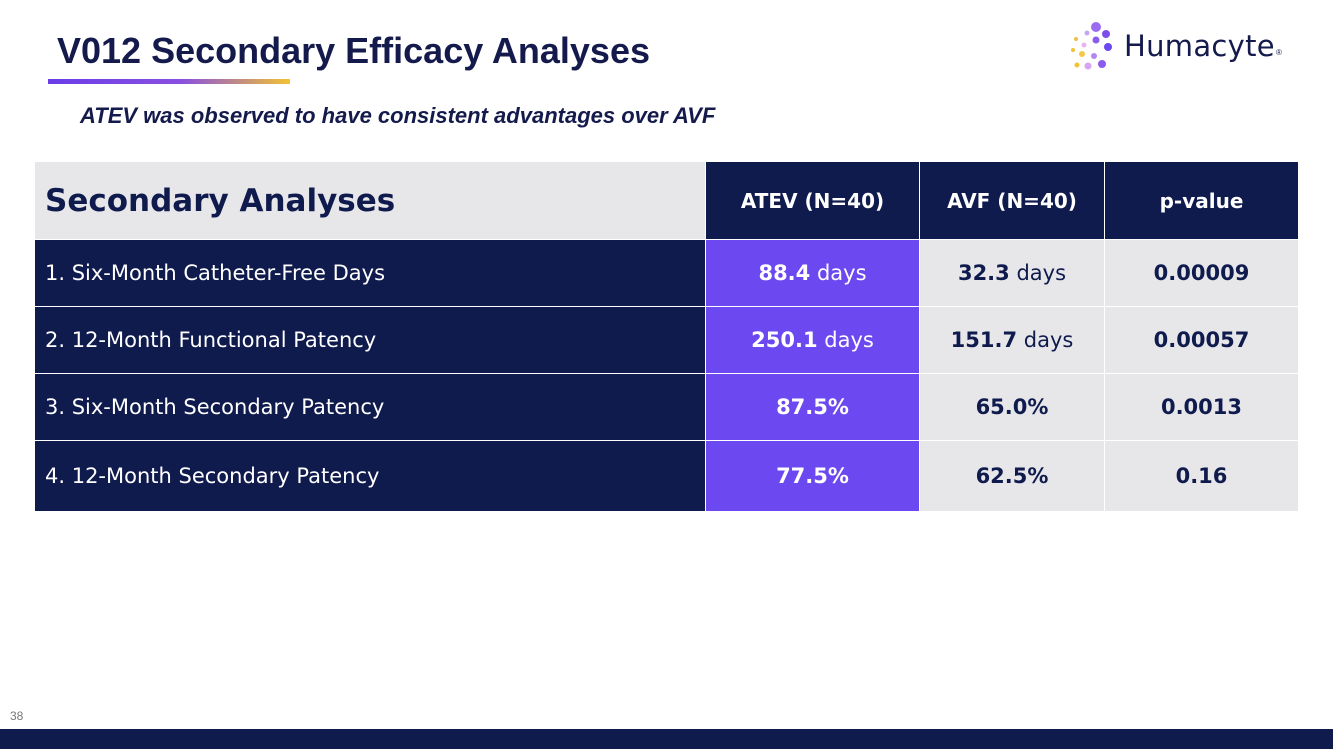 This screenshot has width=1333, height=749. Describe the element at coordinates (1201, 340) in the screenshot. I see `p-value-cell: 0.00057` at that location.